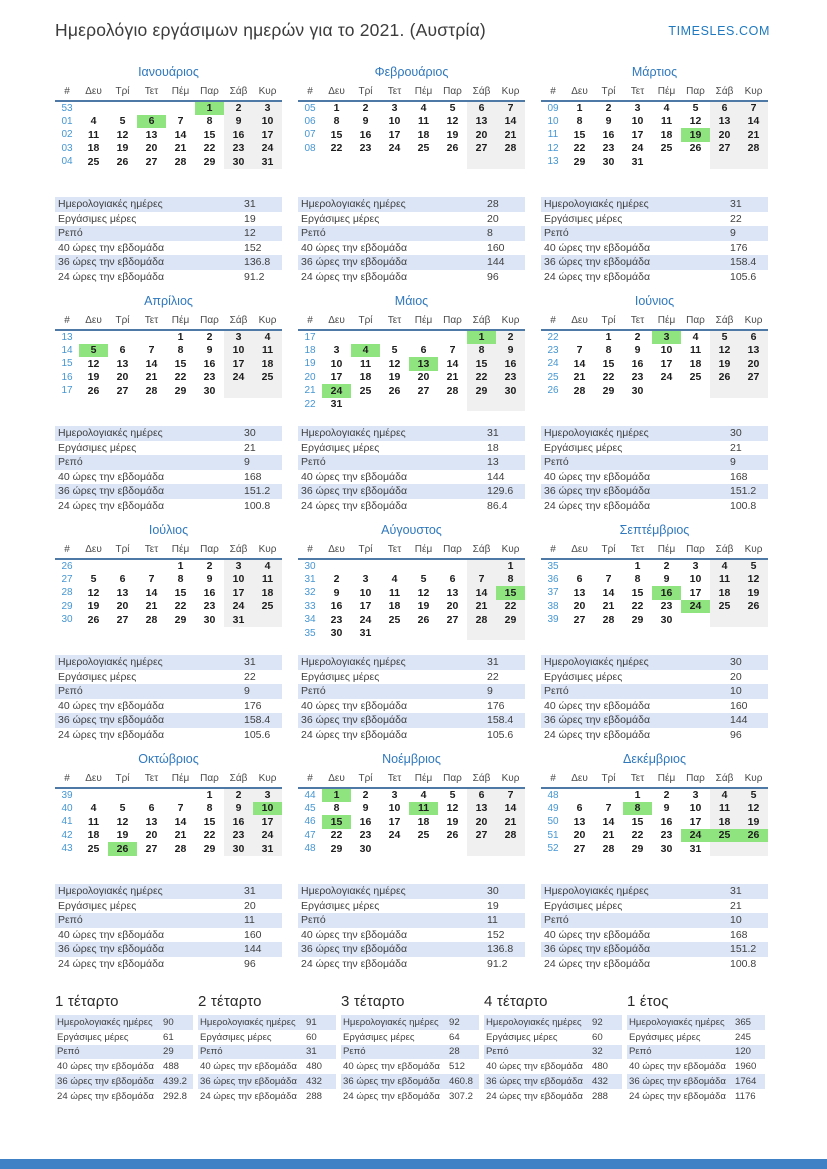 The image size is (827, 1169). What do you see at coordinates (724, 579) in the screenshot?
I see `day-cell: 11` at bounding box center [724, 579].